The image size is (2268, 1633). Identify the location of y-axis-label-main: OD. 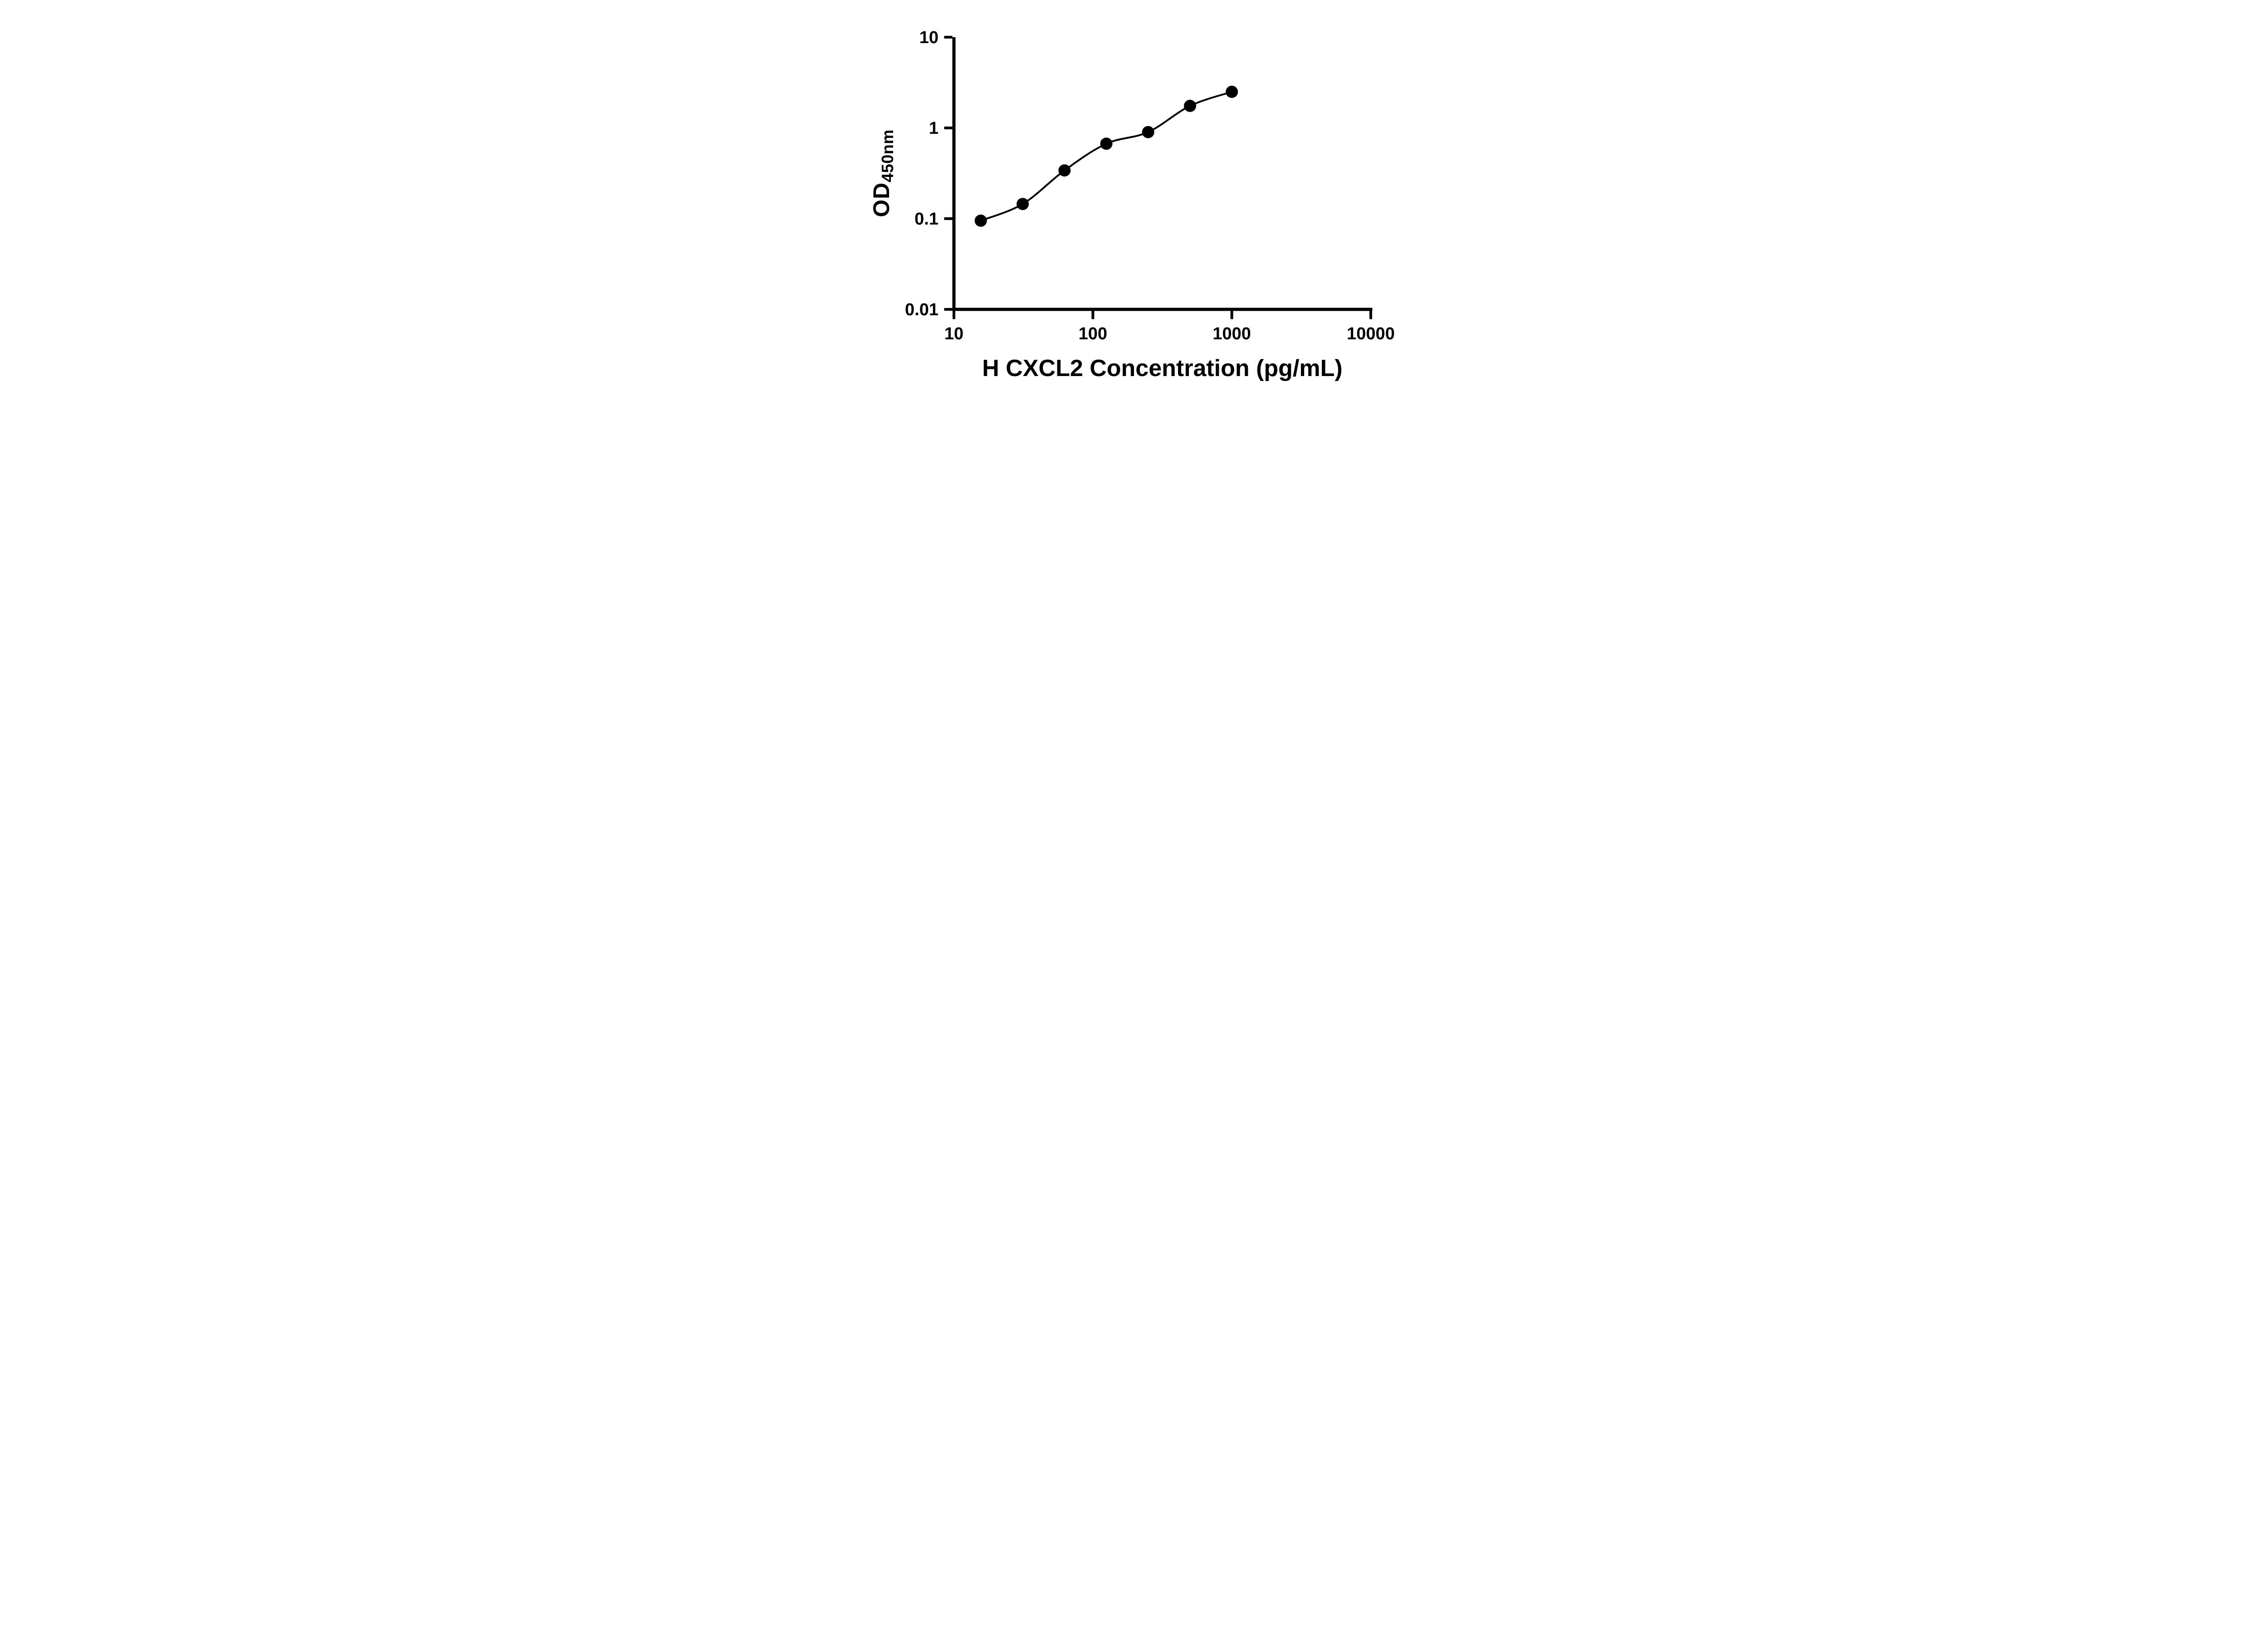
(881, 199).